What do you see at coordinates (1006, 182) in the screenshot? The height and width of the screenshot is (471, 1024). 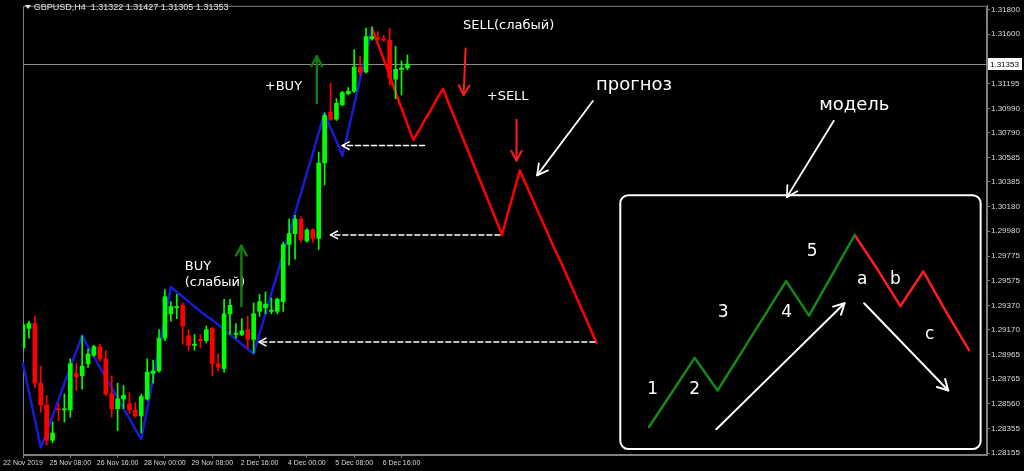 I see `y-tick-label: 1.30385` at bounding box center [1006, 182].